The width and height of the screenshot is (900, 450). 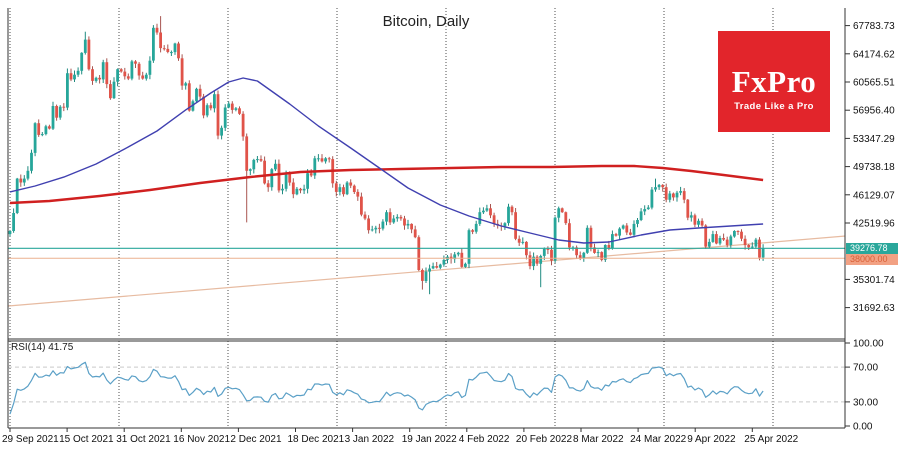 What do you see at coordinates (386, 388) in the screenshot?
I see `rsi-line` at bounding box center [386, 388].